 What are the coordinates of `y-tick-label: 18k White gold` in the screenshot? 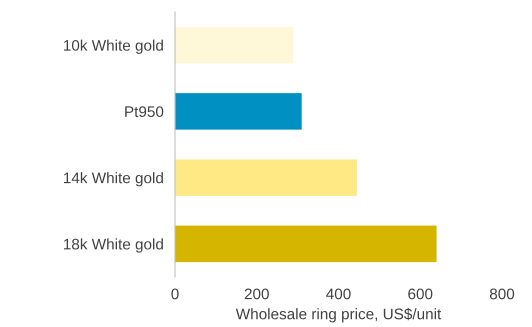 It's located at (113, 245).